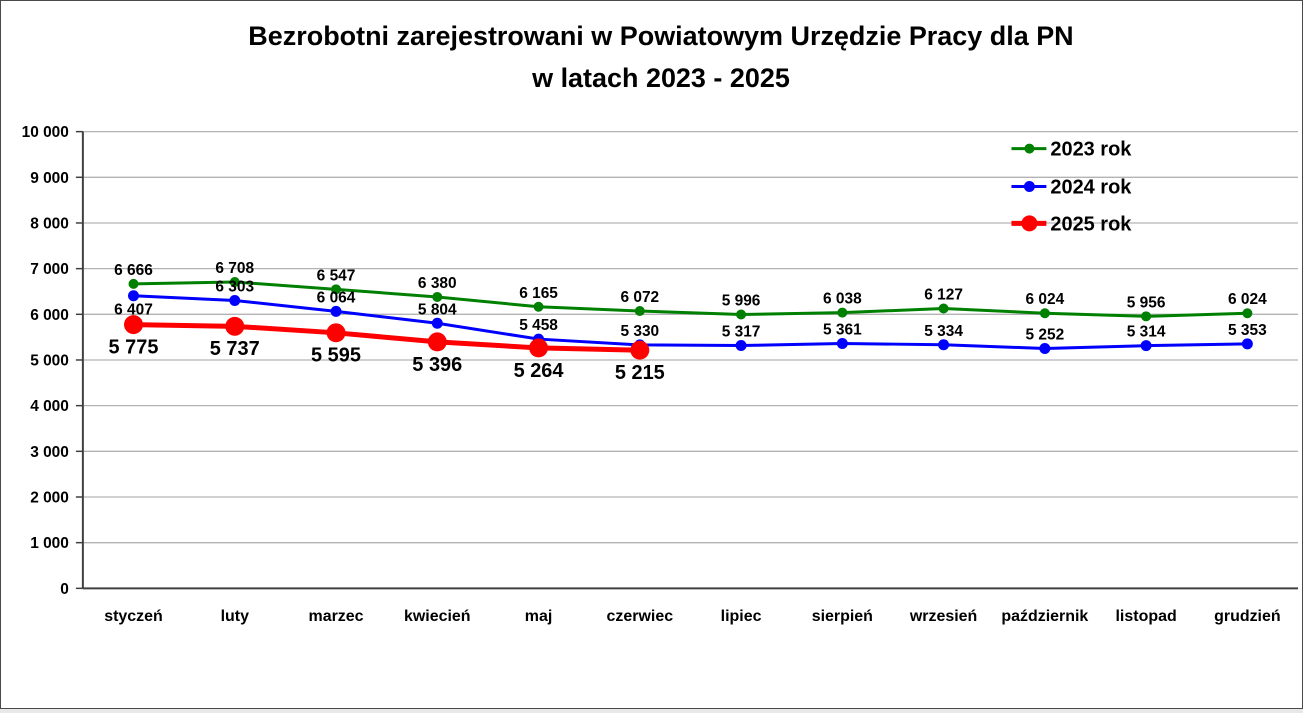 The image size is (1303, 713). I want to click on data-label: 6 666, so click(133, 270).